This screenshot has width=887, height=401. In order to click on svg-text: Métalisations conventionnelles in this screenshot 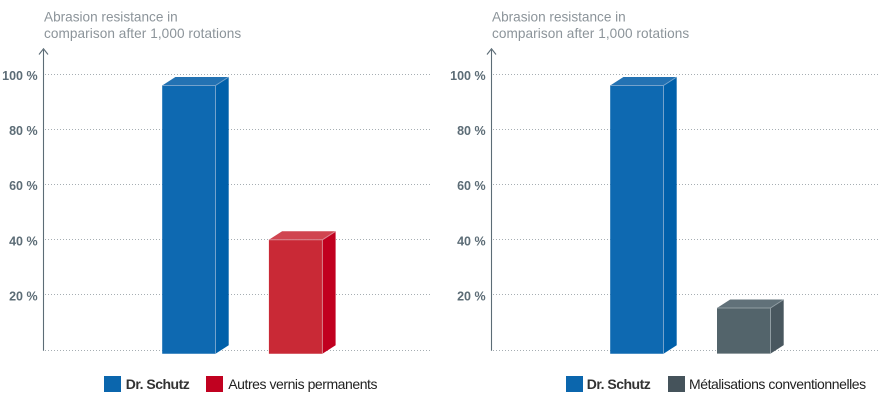, I will do `click(777, 384)`.